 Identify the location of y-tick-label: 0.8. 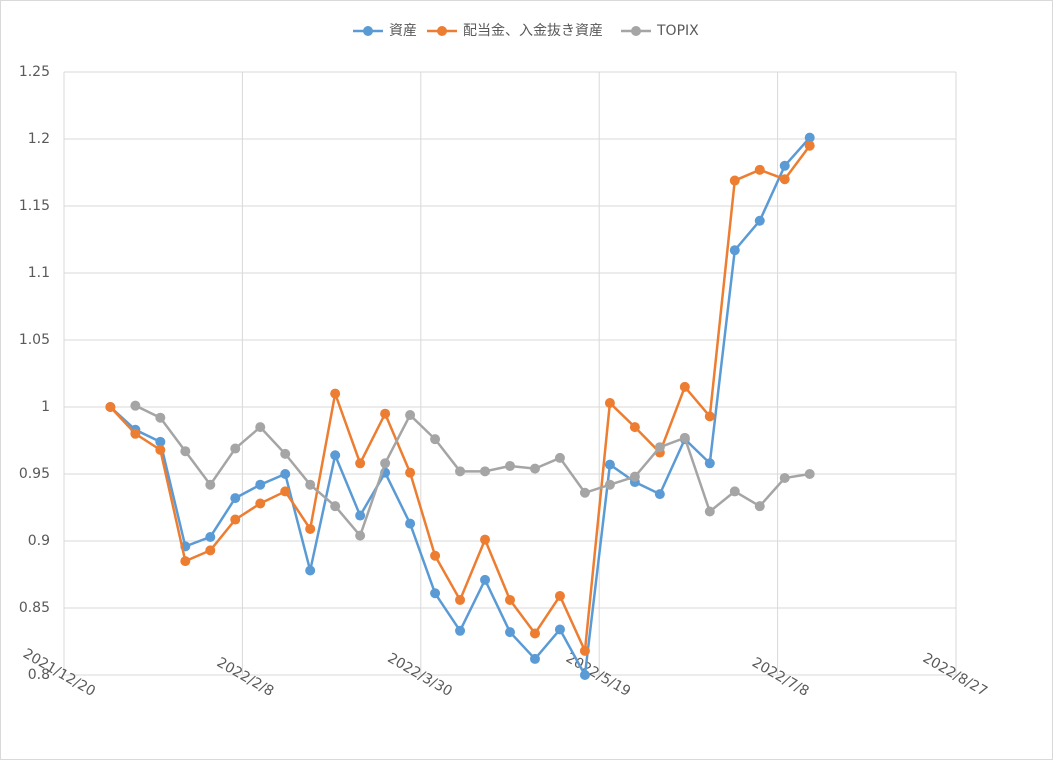
(39, 675).